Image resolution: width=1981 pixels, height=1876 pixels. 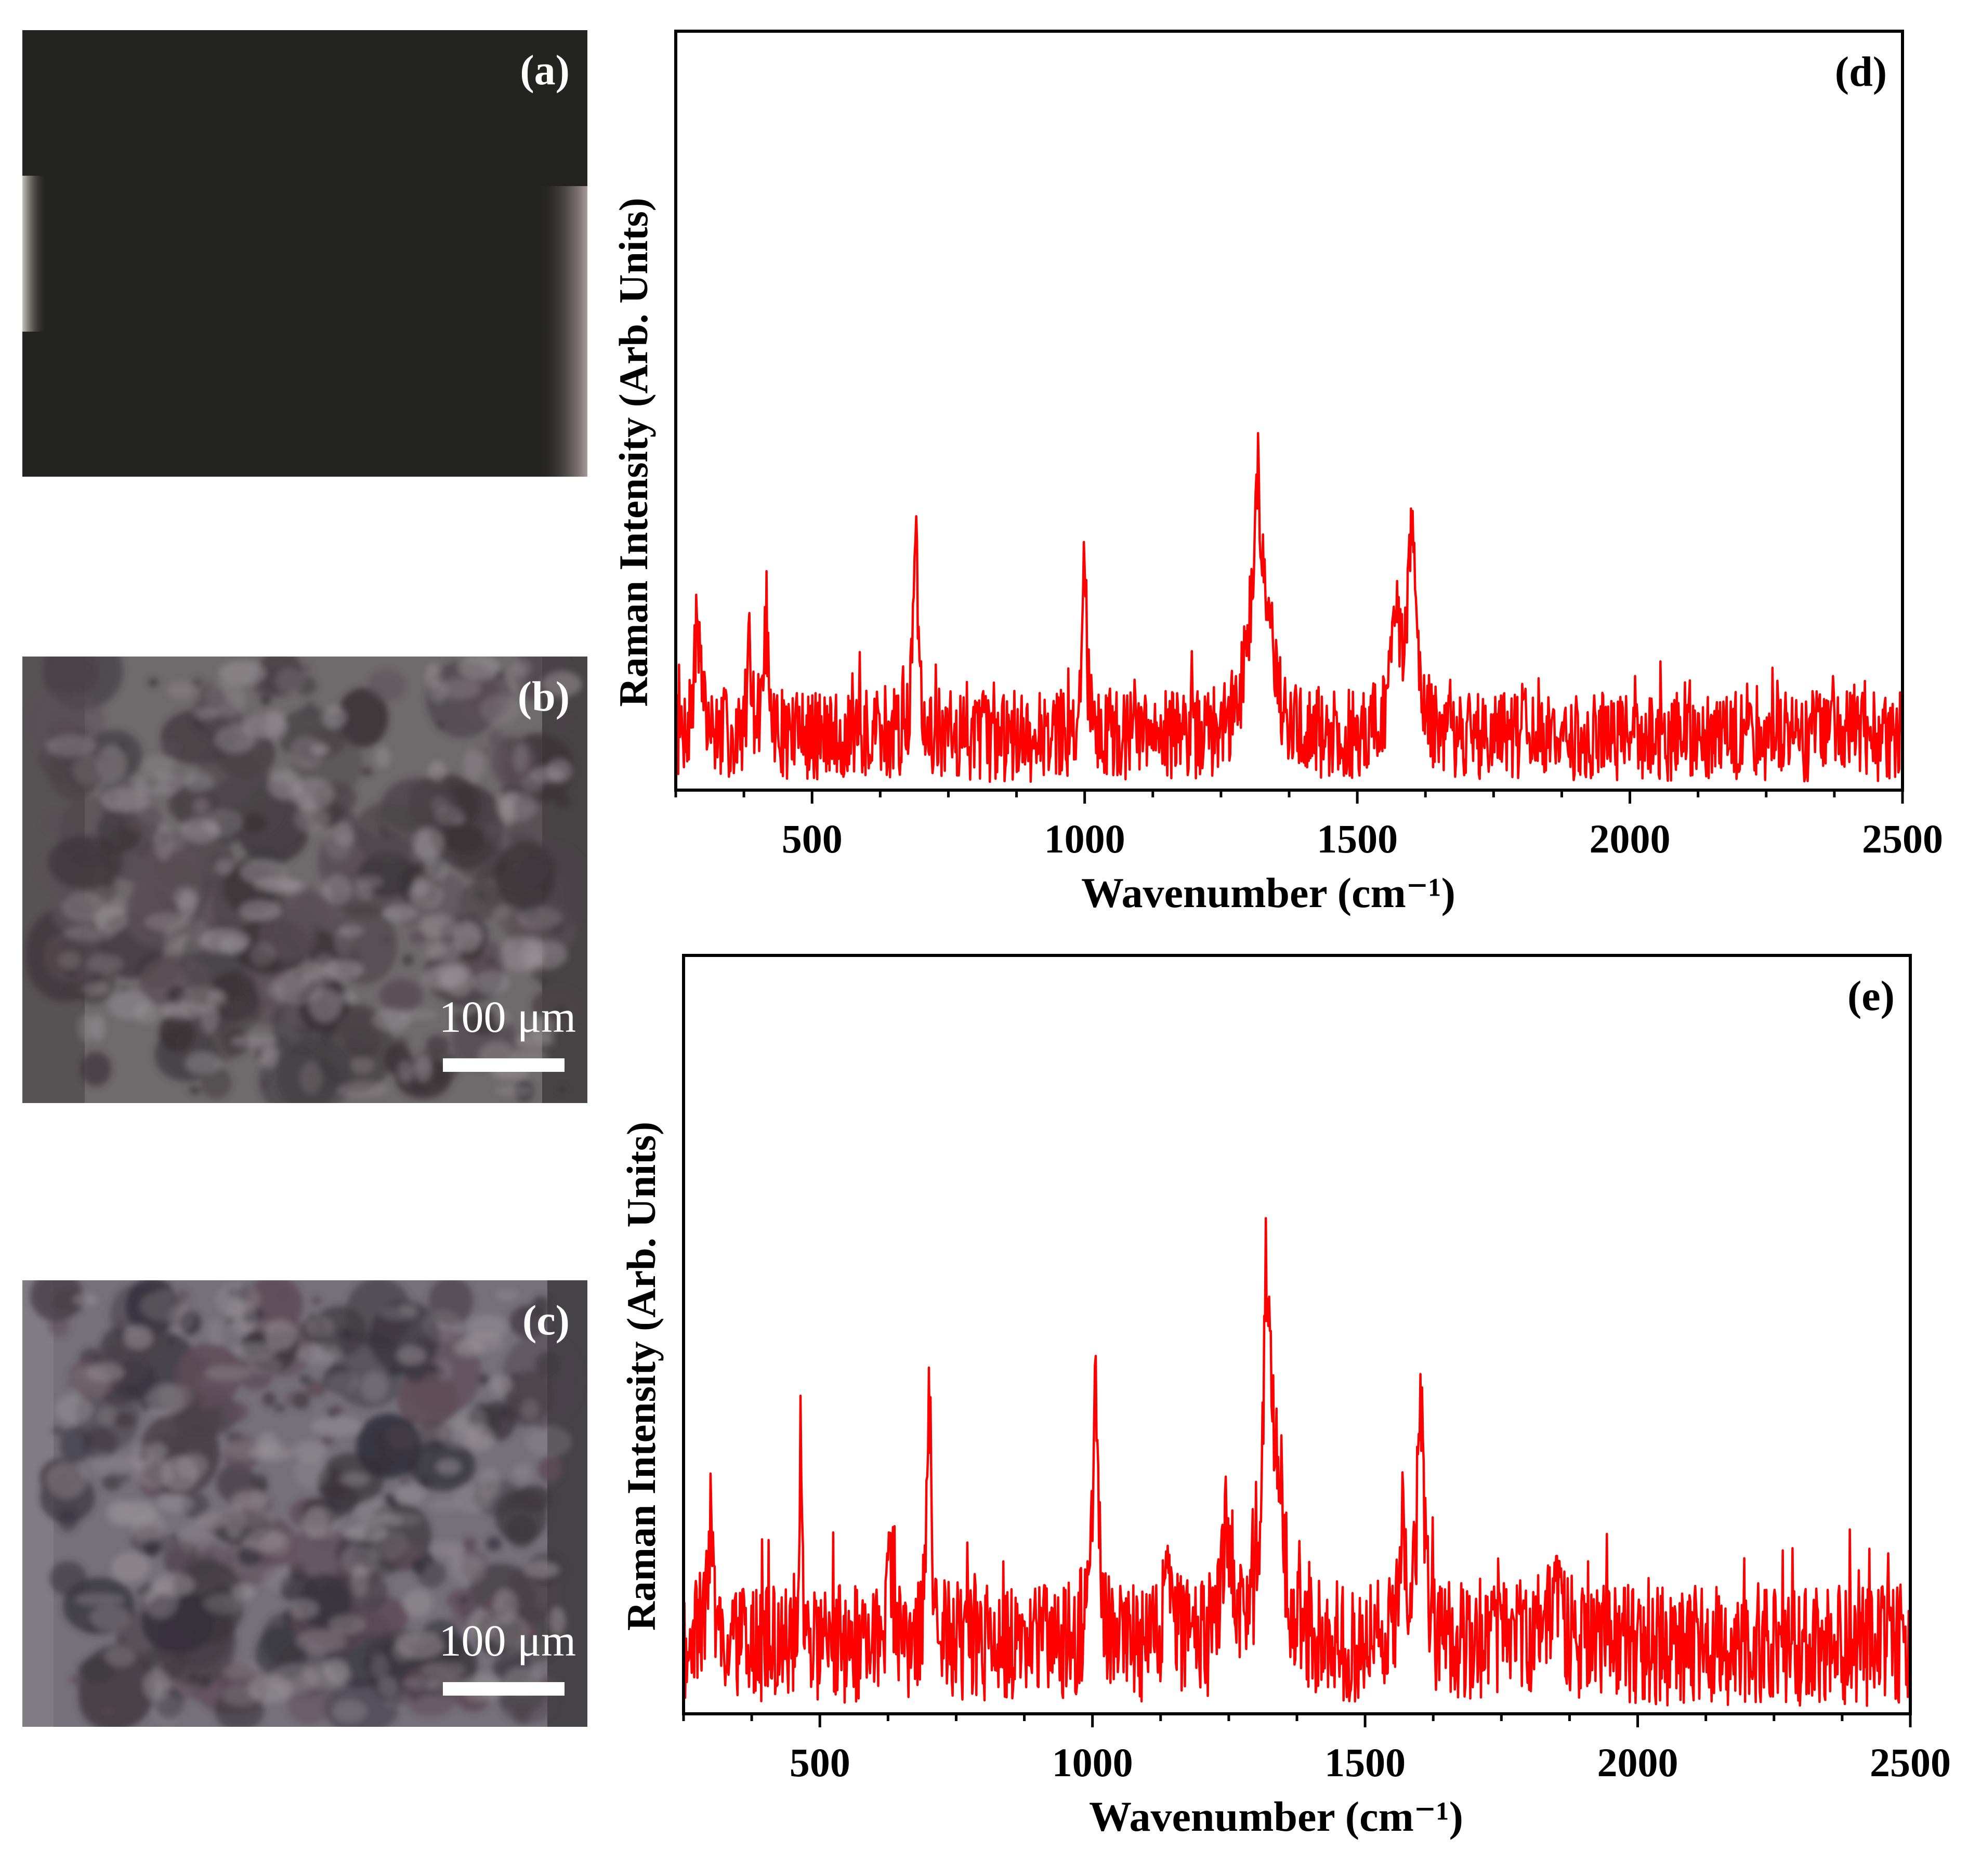 I want to click on panel-label-a: (a), so click(x=545, y=70).